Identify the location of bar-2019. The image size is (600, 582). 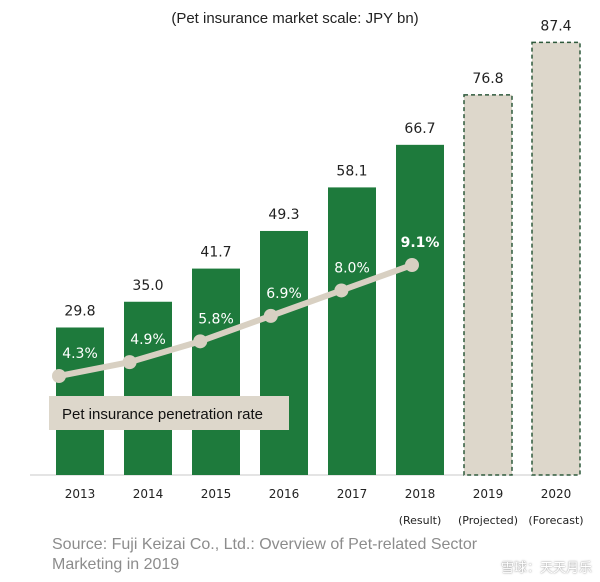
(488, 285).